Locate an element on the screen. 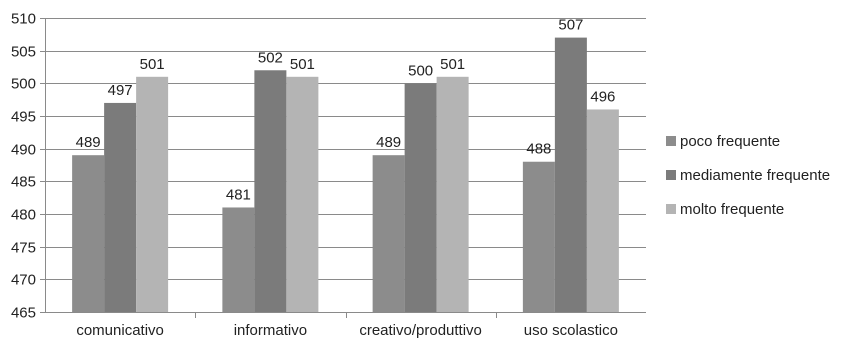  data-label-1-1: 502 is located at coordinates (270, 57).